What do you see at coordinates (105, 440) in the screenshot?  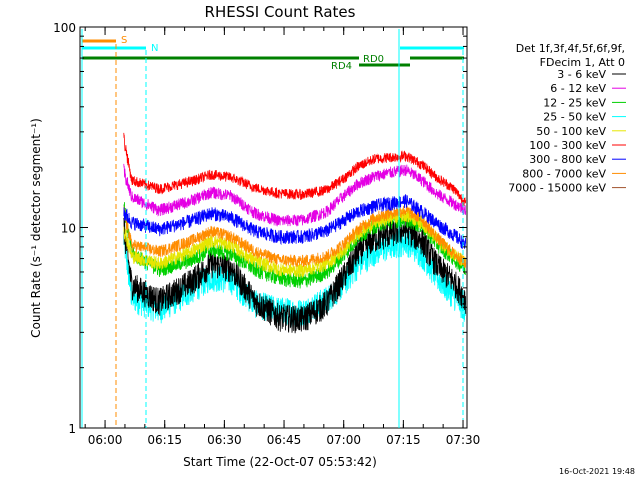 I see `x-tick-label: 06:00` at bounding box center [105, 440].